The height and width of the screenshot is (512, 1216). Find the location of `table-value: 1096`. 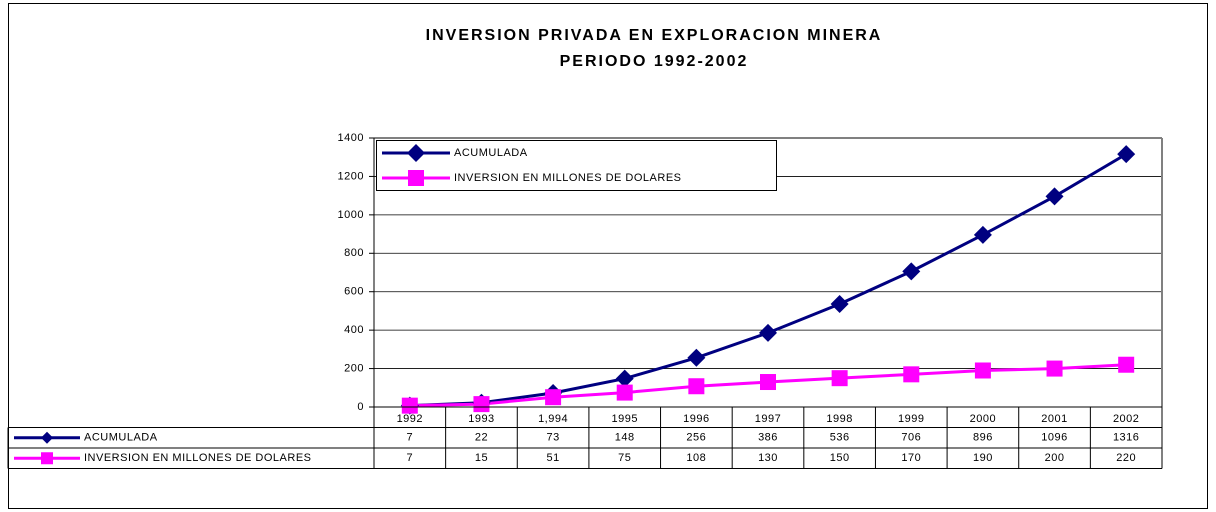

table-value: 1096 is located at coordinates (1054, 438).